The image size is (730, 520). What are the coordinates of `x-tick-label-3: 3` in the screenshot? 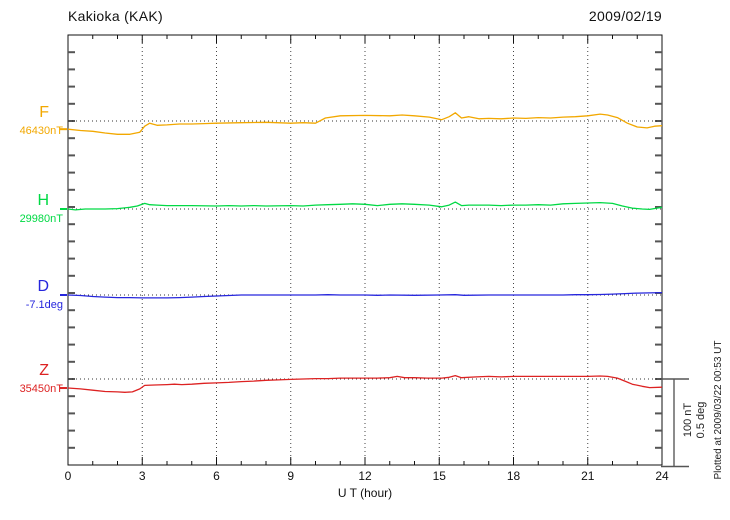 It's located at (142, 476).